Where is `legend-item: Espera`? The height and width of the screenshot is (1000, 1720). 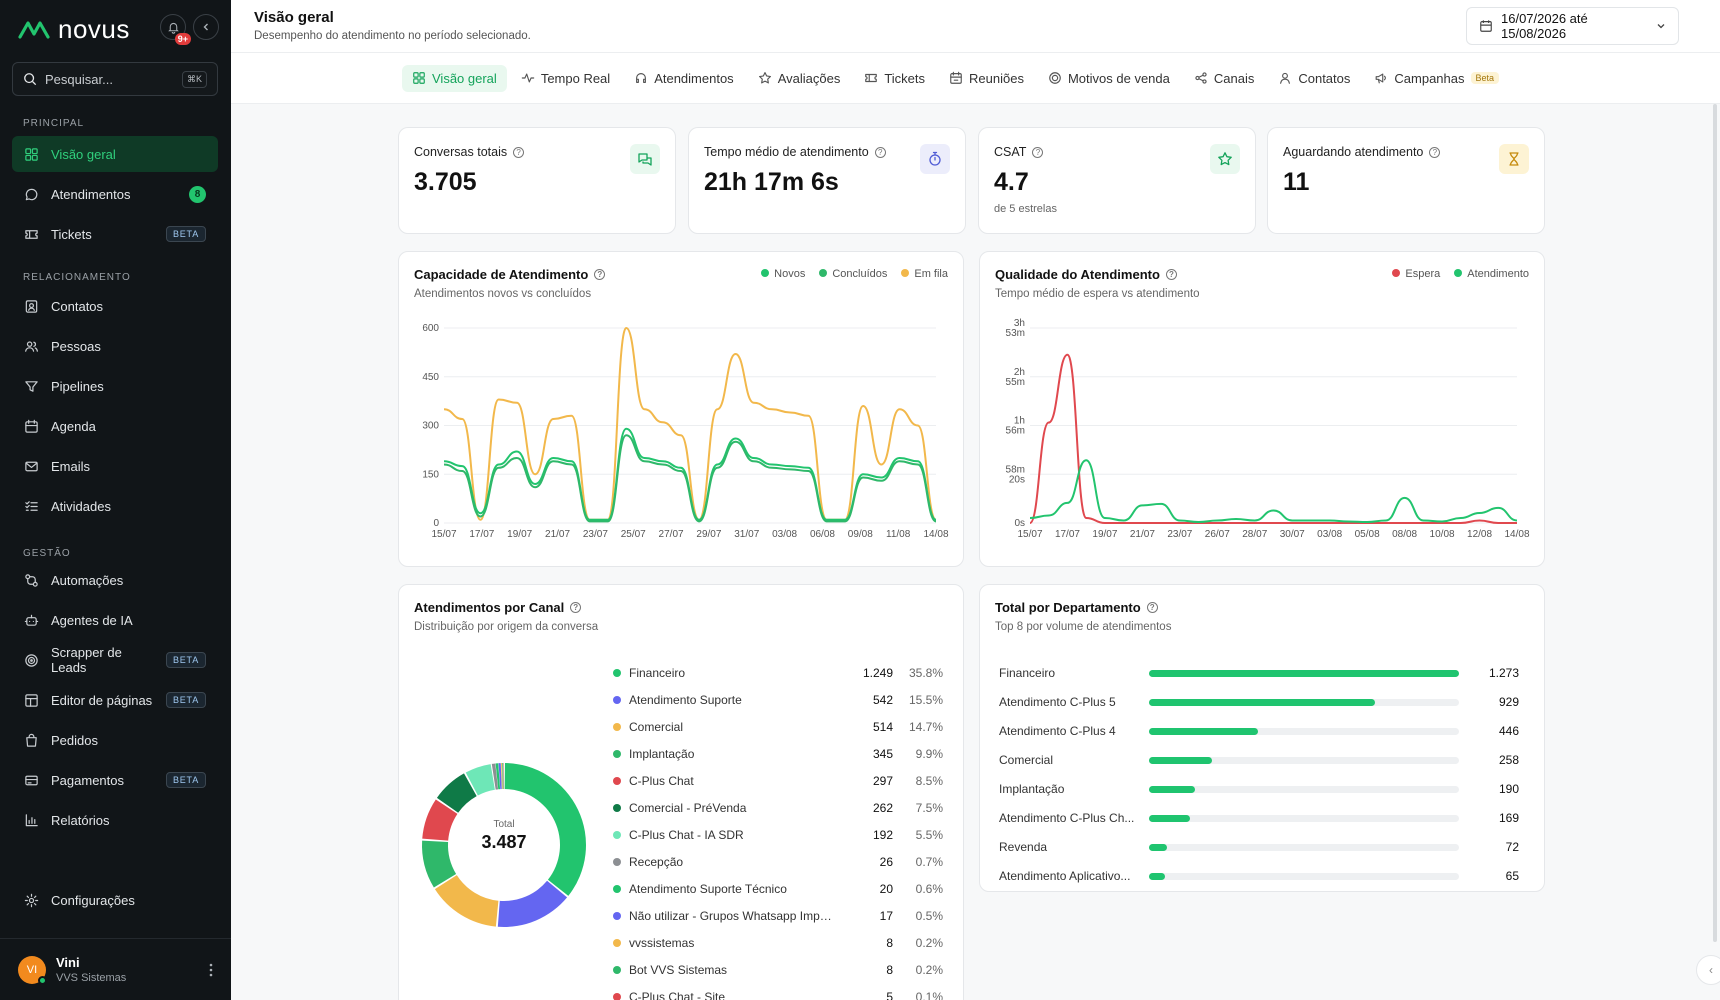
legend-item: Espera is located at coordinates (1416, 274).